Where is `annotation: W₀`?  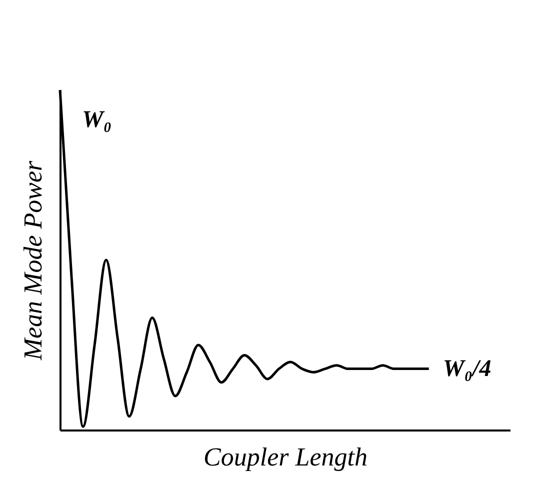 annotation: W₀ is located at coordinates (97, 120).